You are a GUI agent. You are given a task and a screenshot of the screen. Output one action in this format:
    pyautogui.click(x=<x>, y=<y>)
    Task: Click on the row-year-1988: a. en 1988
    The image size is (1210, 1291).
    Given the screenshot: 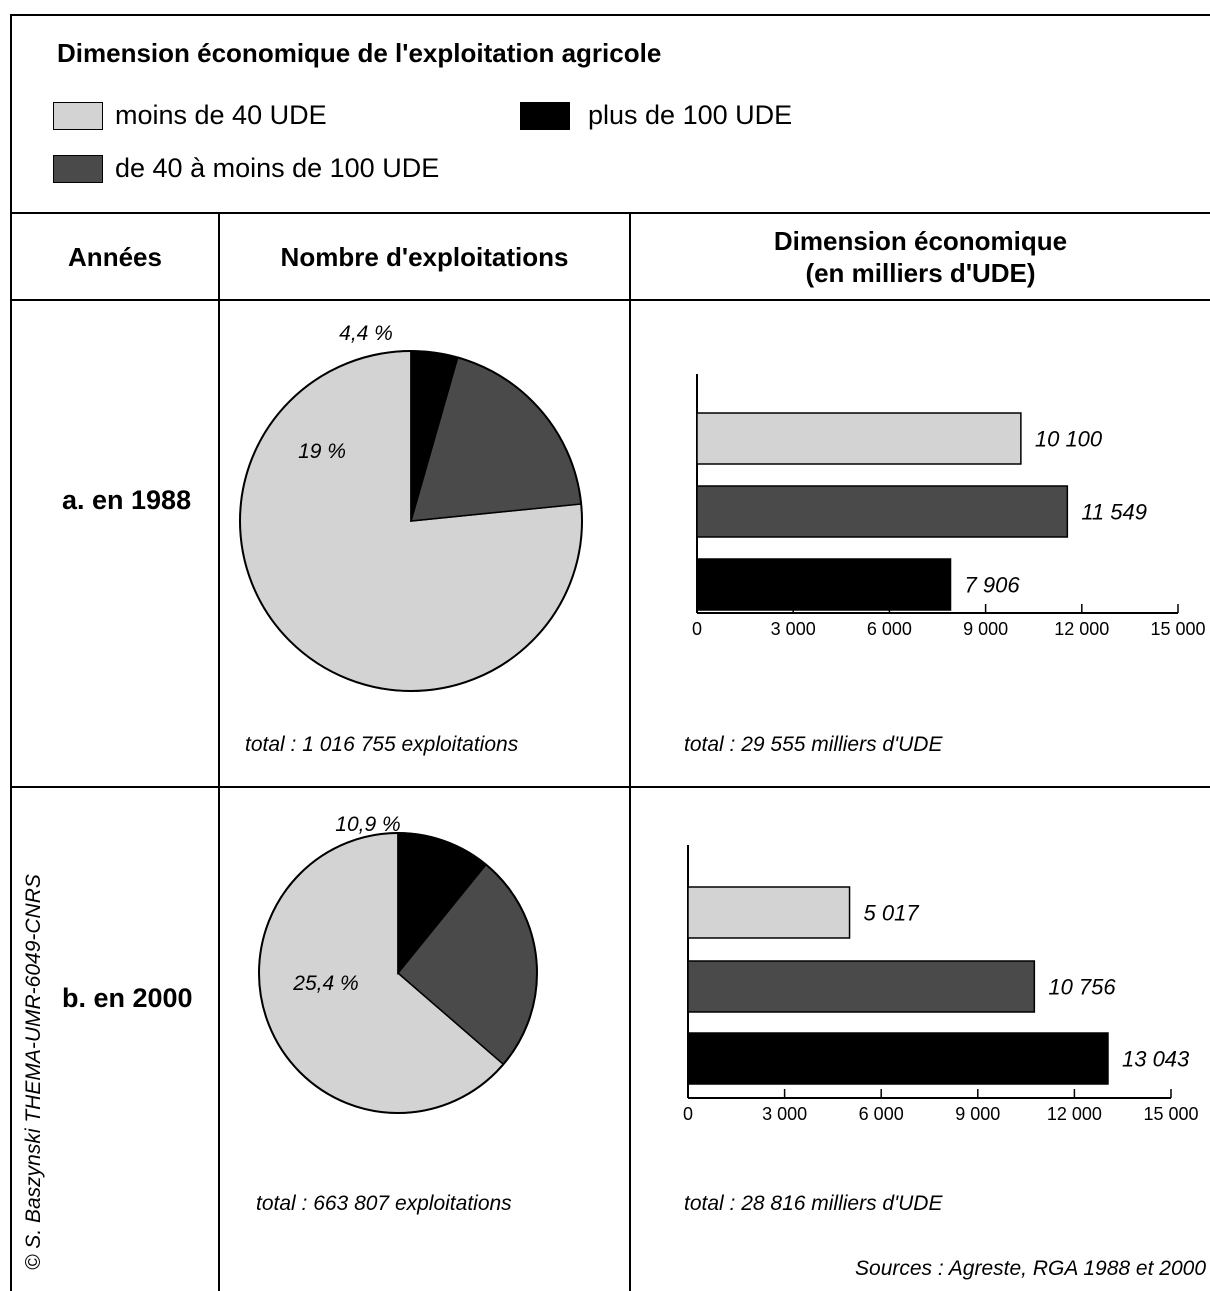 What is the action you would take?
    pyautogui.click(x=127, y=500)
    